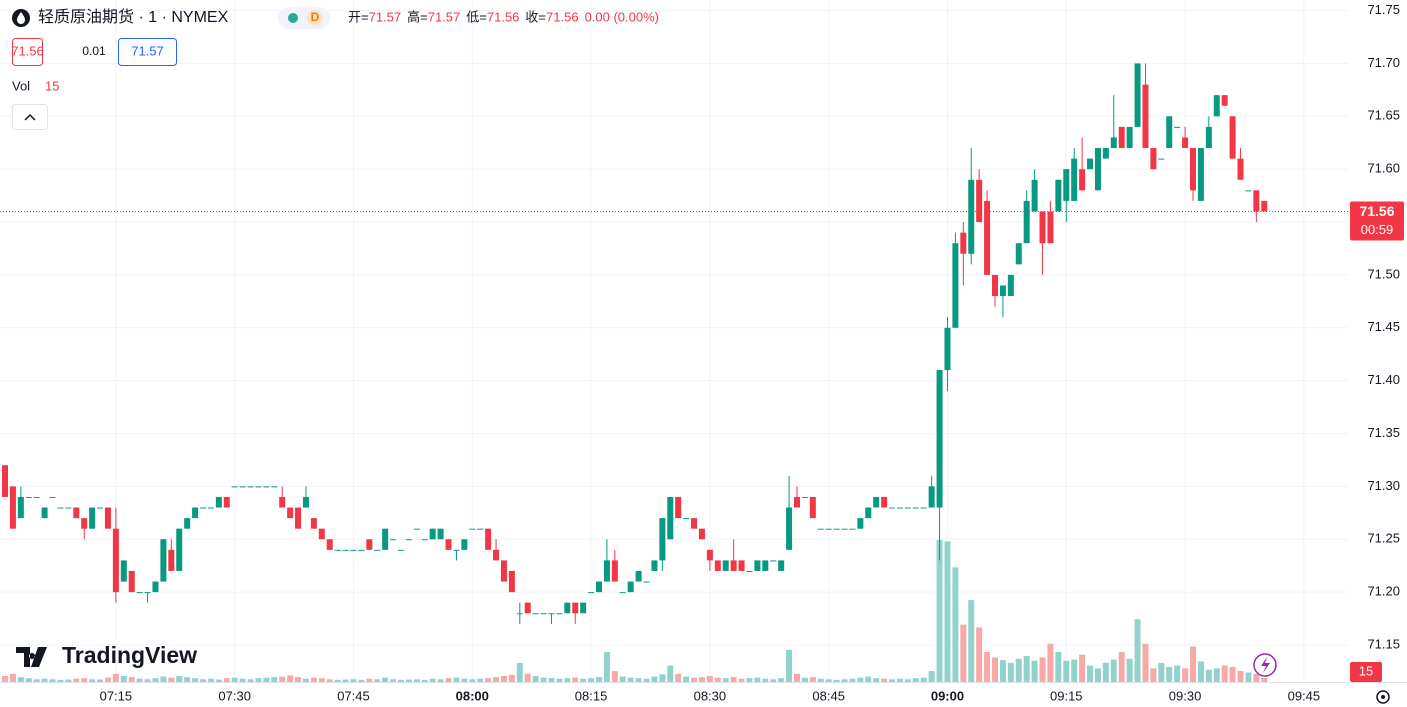 The image size is (1407, 707). I want to click on last-volume-label: 15, so click(1366, 670).